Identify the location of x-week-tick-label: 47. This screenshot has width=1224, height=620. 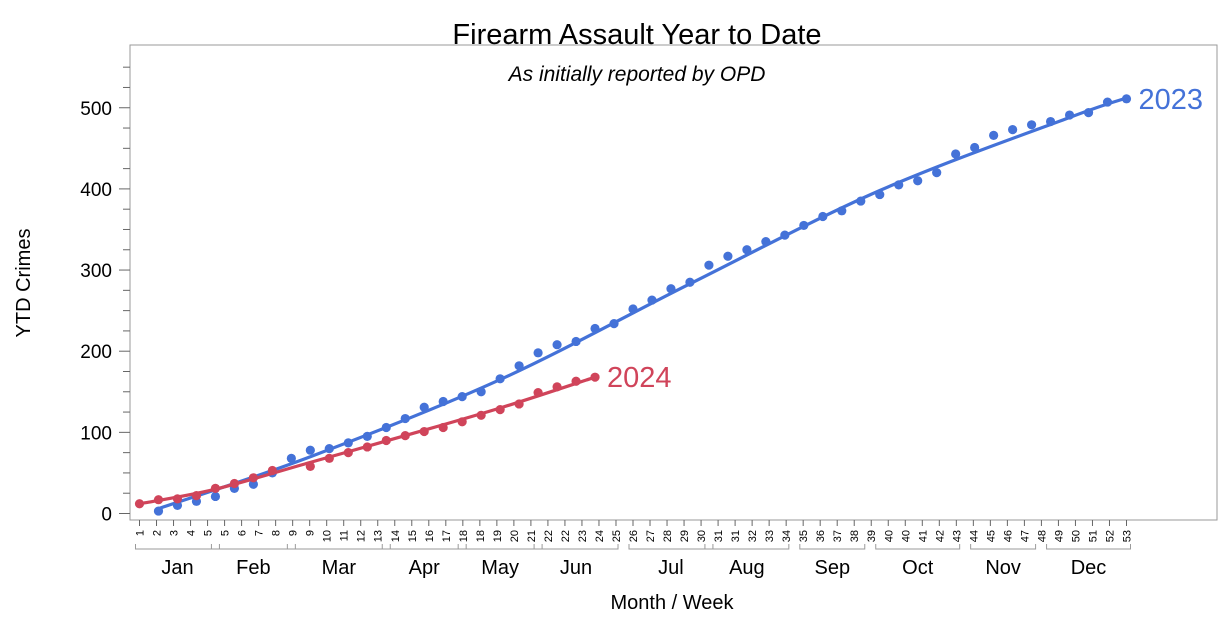
(1025, 536).